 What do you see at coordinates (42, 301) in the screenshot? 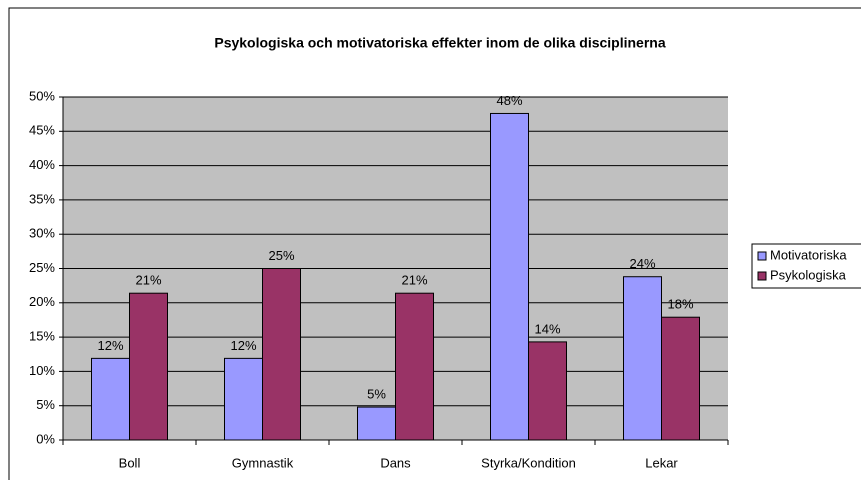
I see `y-tick-label: 20%` at bounding box center [42, 301].